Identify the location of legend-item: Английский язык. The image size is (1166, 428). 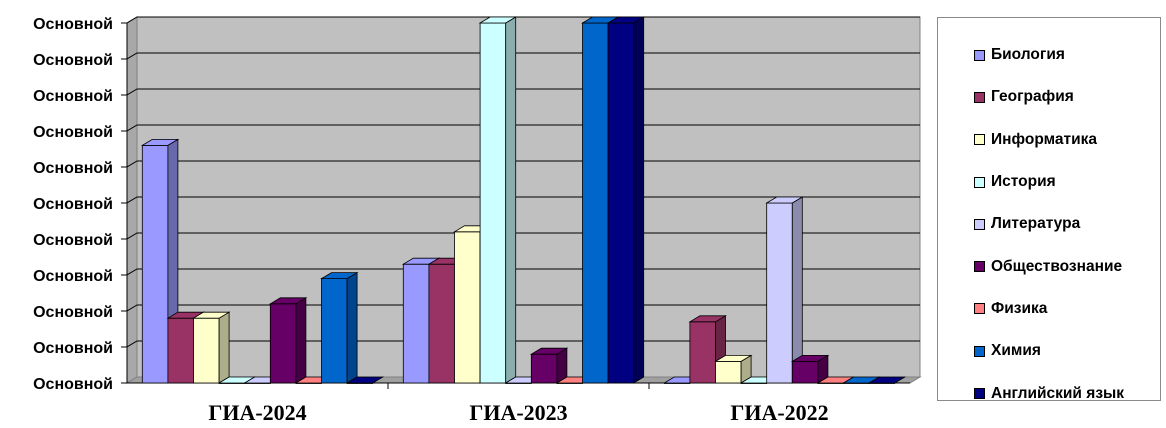
(1067, 393).